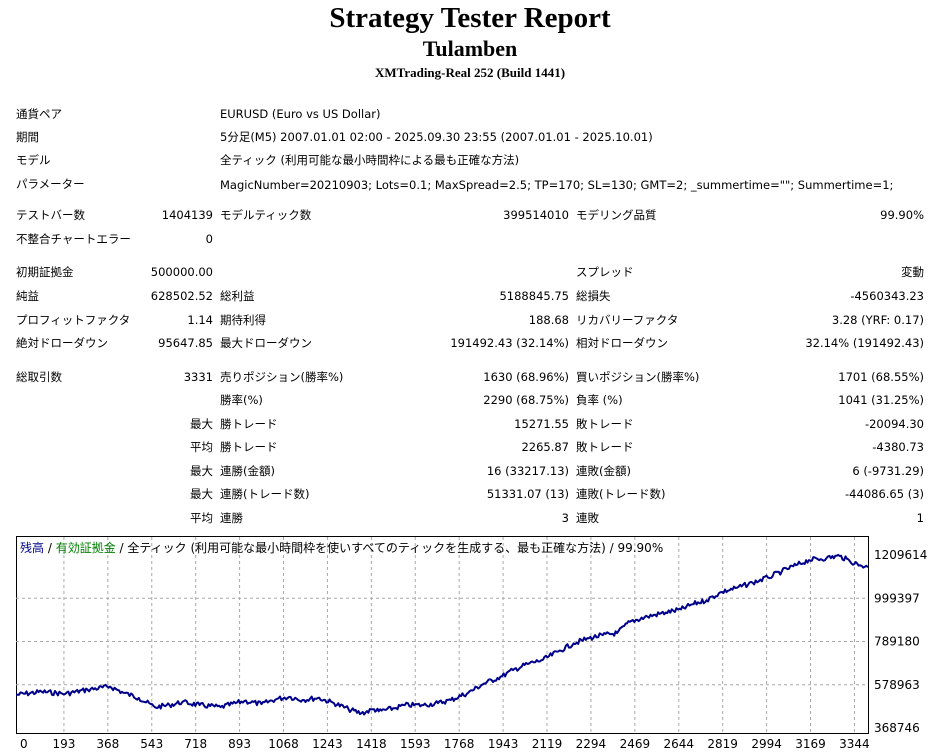 This screenshot has height=753, width=940. Describe the element at coordinates (897, 598) in the screenshot. I see `y-tick-label: 999397` at that location.